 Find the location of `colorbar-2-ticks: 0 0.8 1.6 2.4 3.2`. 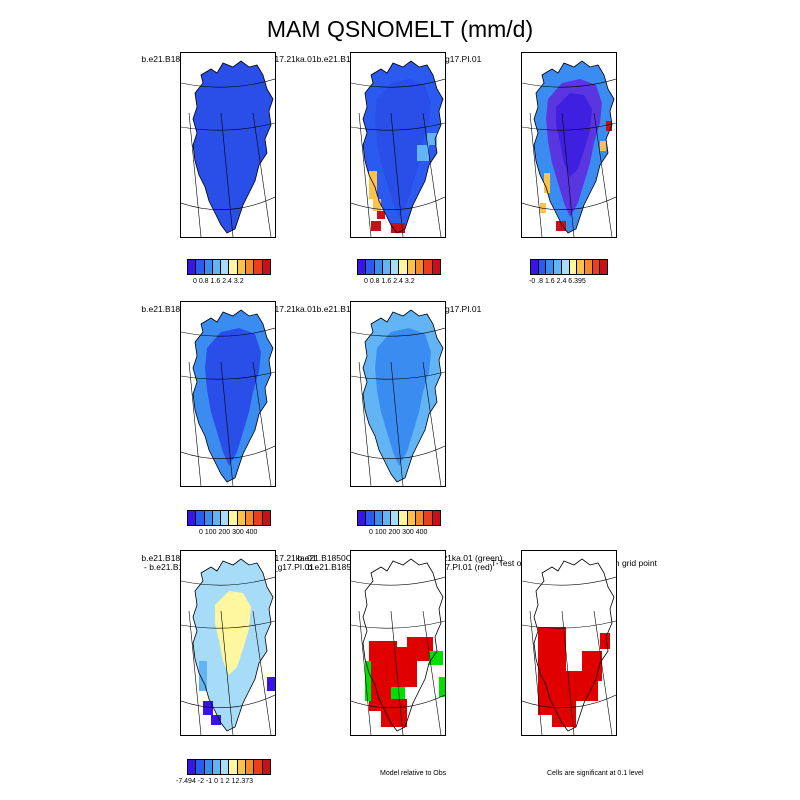

colorbar-2-ticks: 0 0.8 1.6 2.4 3.2 is located at coordinates (389, 281).